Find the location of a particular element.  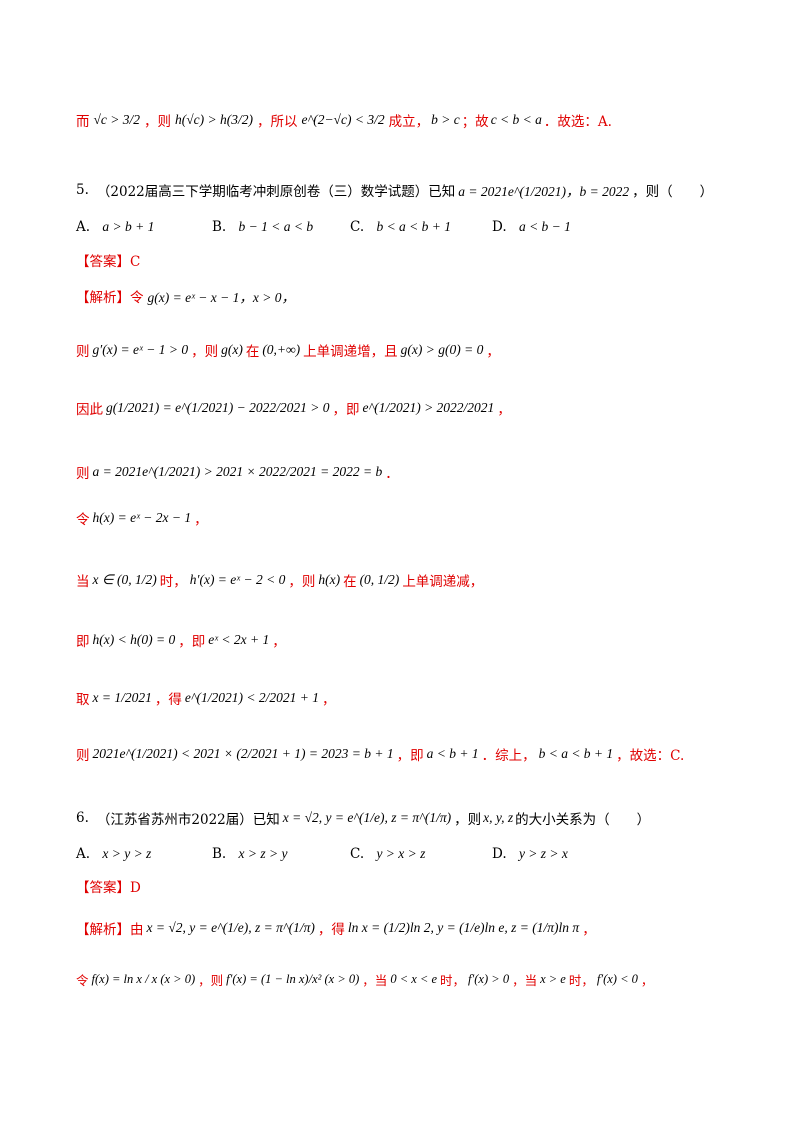

q5-analysis-line-7: 即 h(x) < h(0) = 0 ，即 eˣ < 2x + 1 ， is located at coordinates (181, 640).